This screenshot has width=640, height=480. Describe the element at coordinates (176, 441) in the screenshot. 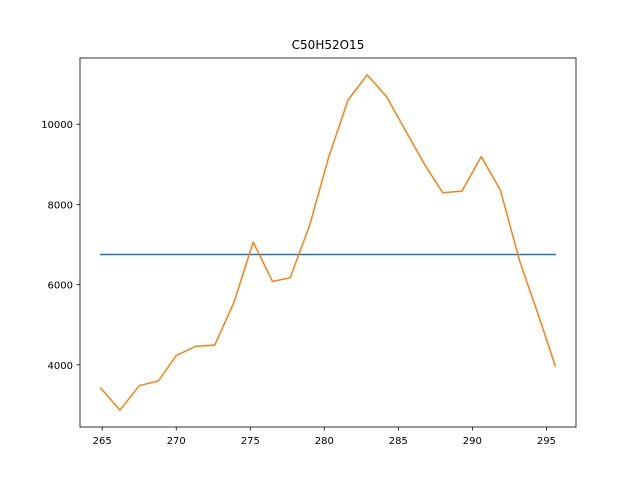

I see `x-tick-label: 270` at that location.